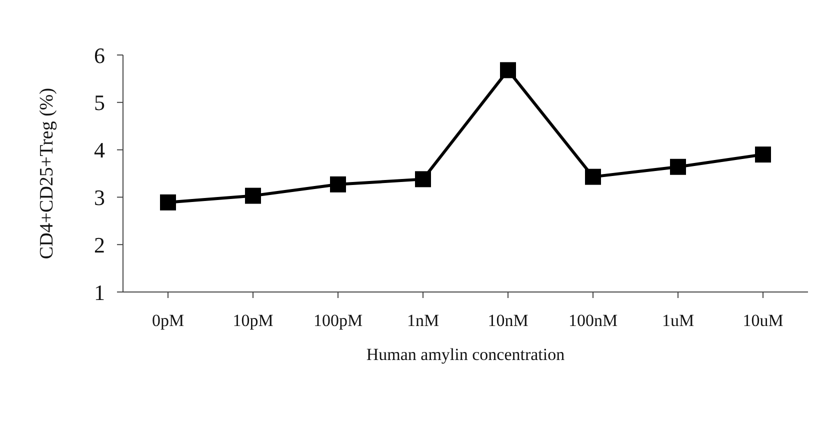  I want to click on x-tick-label: 100nM, so click(593, 320).